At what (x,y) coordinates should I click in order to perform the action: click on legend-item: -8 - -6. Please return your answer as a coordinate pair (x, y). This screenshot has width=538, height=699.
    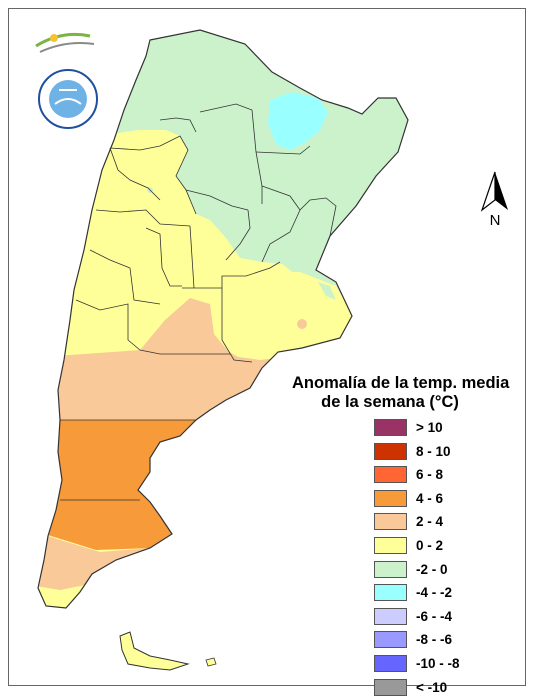
    Looking at the image, I should click on (434, 640).